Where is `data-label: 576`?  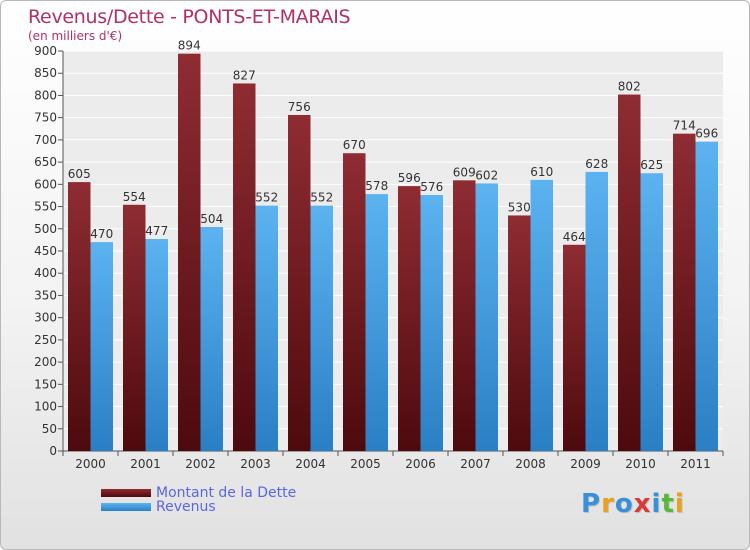
data-label: 576 is located at coordinates (431, 187).